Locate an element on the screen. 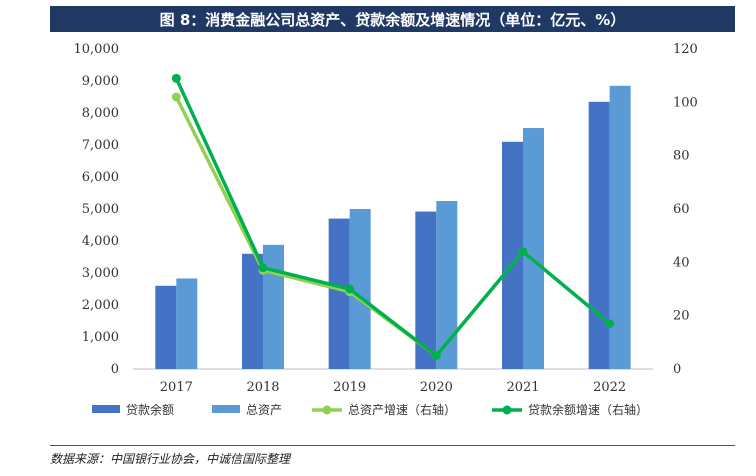  legend-label: 贷款余额 is located at coordinates (150, 409).